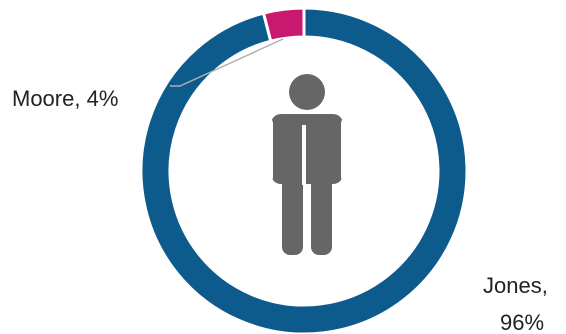 Image resolution: width=566 pixels, height=334 pixels. What do you see at coordinates (515, 285) in the screenshot?
I see `jones-data-label: Jones,` at bounding box center [515, 285].